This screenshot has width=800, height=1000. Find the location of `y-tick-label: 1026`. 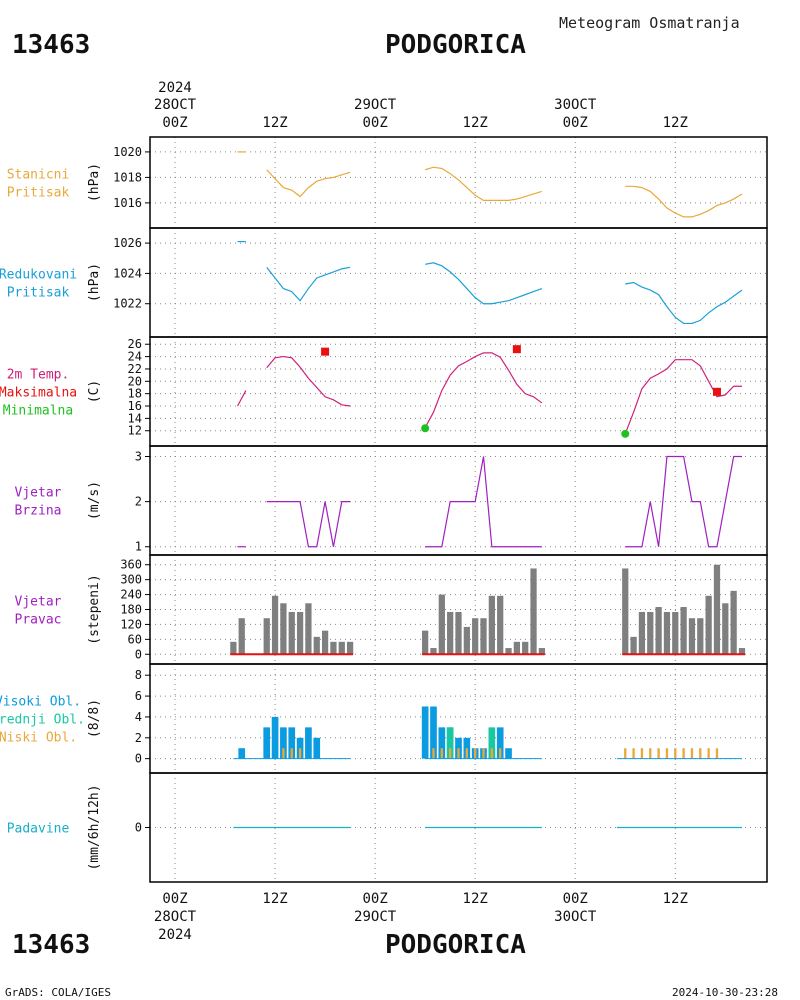

y-tick-label: 1026 is located at coordinates (127, 243).